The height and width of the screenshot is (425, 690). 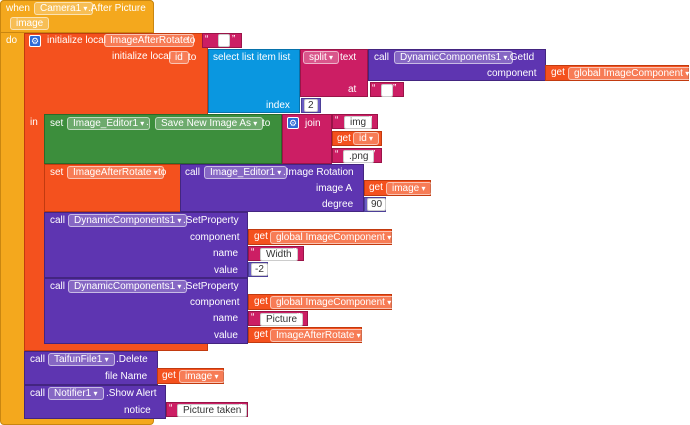 I want to click on event-component-dropdown: Camera1, so click(x=64, y=8).